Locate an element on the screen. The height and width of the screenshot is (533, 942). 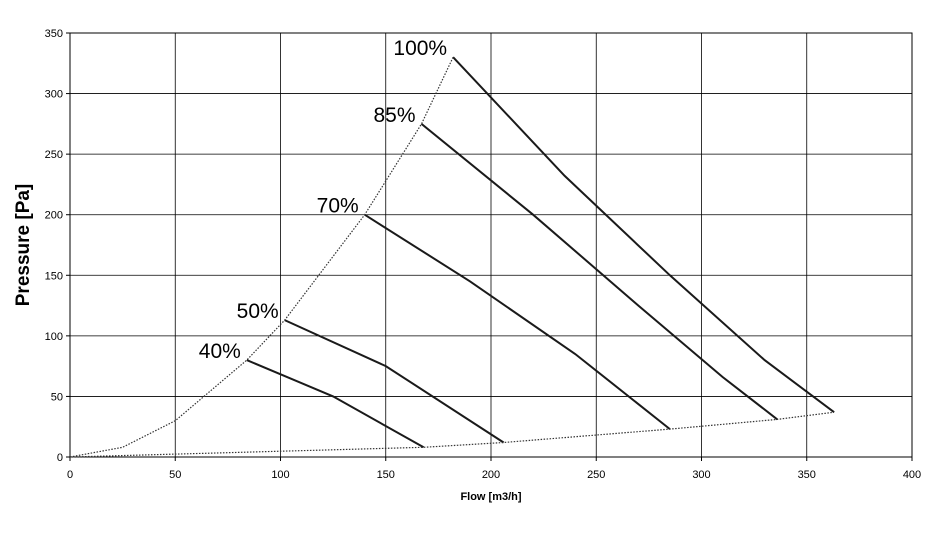
curve-label: 50% is located at coordinates (258, 311).